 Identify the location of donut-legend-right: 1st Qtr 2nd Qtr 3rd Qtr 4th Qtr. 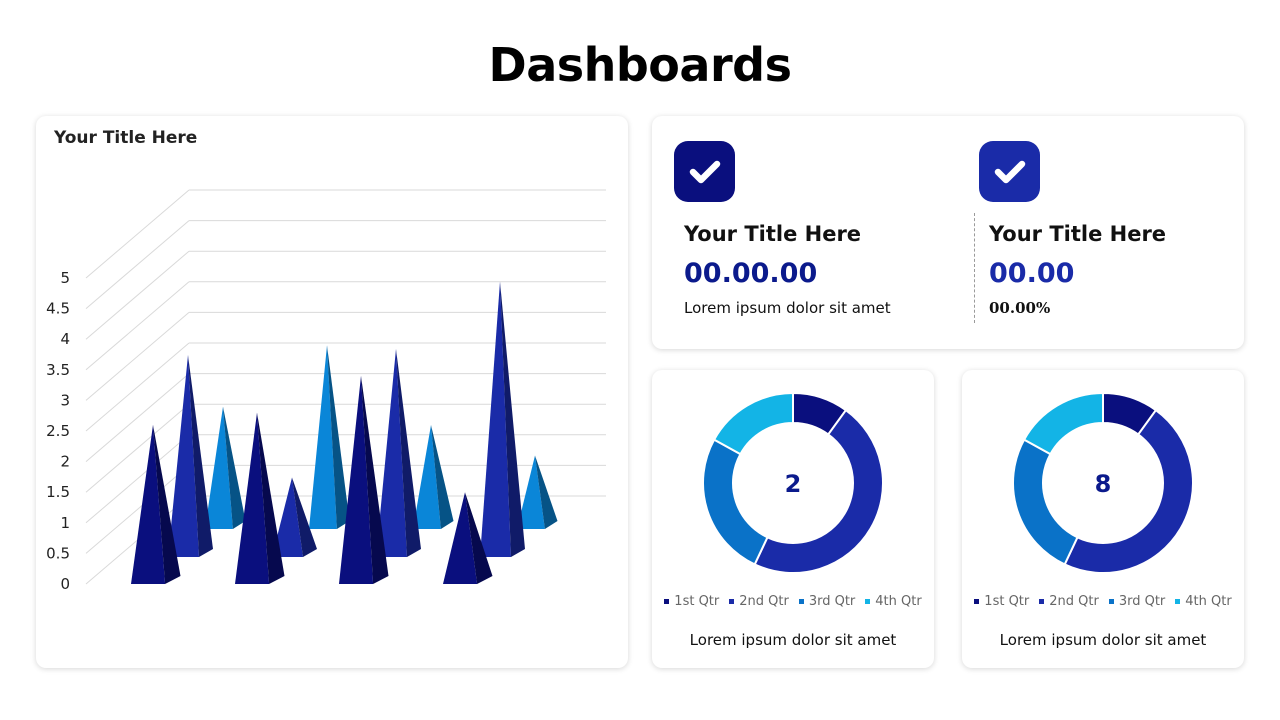
(1103, 601).